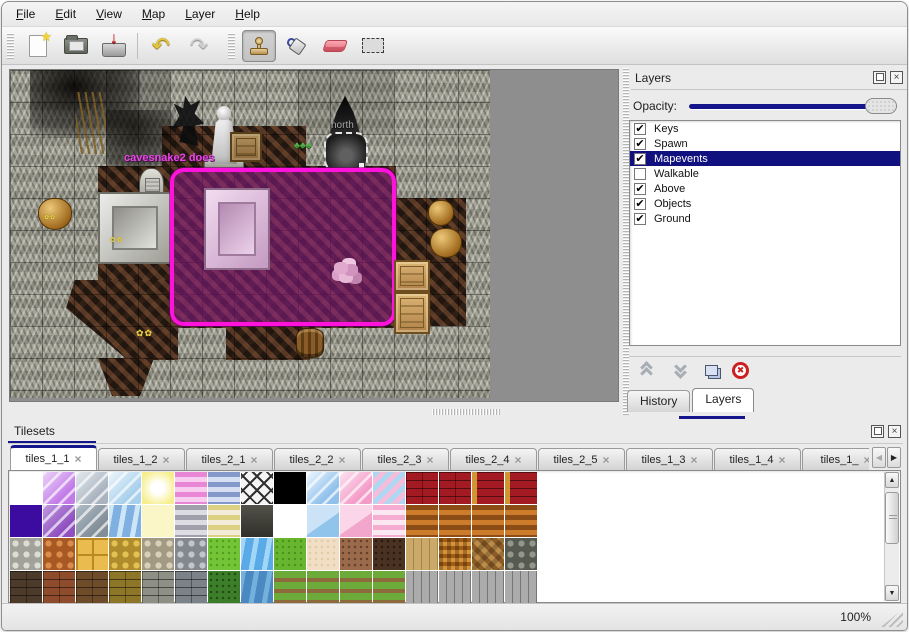  Describe the element at coordinates (10, 45) in the screenshot. I see `toolbar-drag-handle` at that location.